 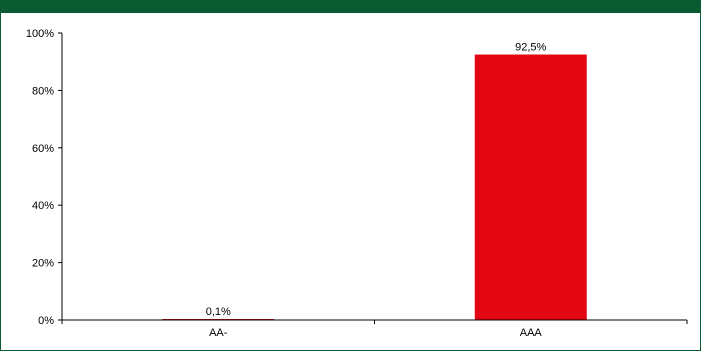 I want to click on y-tick-label: 80%, so click(x=43, y=91).